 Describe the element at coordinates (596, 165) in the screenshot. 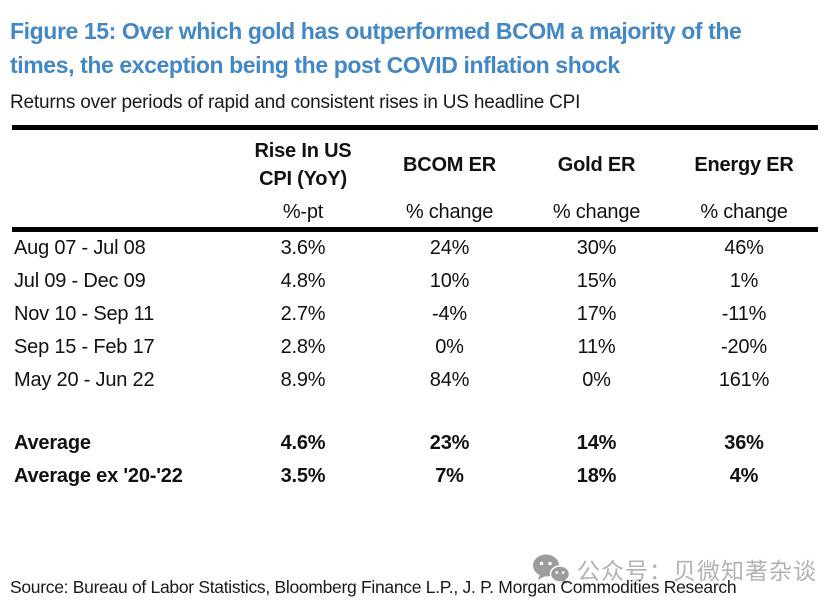

I see `header-gold-cell: Gold ER` at that location.